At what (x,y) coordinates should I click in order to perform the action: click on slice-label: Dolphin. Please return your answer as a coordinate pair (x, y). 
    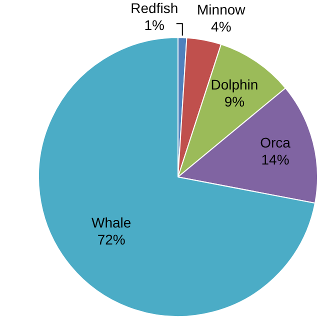
    Looking at the image, I should click on (234, 84).